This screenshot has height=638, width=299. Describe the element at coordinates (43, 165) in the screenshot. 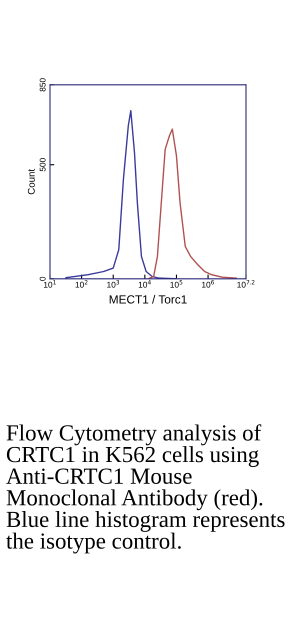

I see `y-tick-label: 500` at that location.